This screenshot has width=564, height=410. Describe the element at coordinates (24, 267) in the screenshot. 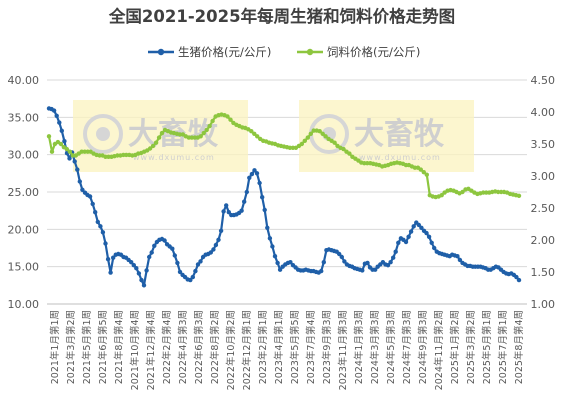

I see `y-left-tick-label: 15.00` at that location.